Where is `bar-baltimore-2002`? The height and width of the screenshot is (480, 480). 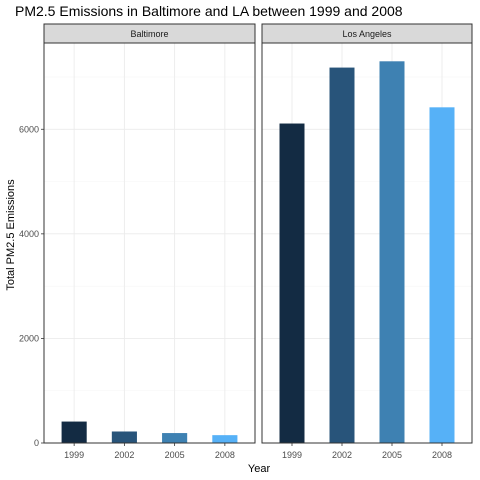 bar-baltimore-2002 is located at coordinates (124, 437).